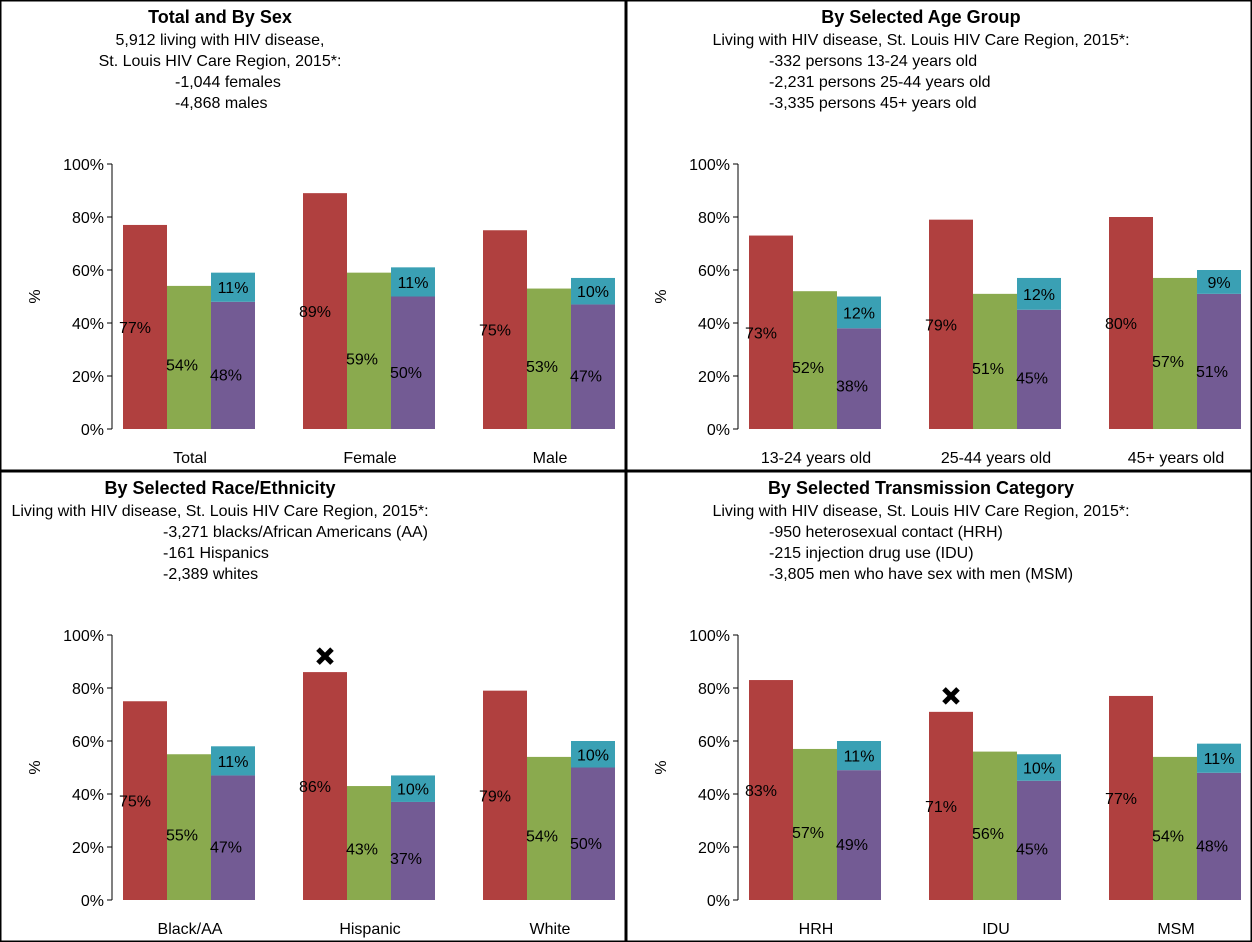 Image resolution: width=1252 pixels, height=942 pixels. Describe the element at coordinates (816, 929) in the screenshot. I see `x-category-label: HRH` at that location.